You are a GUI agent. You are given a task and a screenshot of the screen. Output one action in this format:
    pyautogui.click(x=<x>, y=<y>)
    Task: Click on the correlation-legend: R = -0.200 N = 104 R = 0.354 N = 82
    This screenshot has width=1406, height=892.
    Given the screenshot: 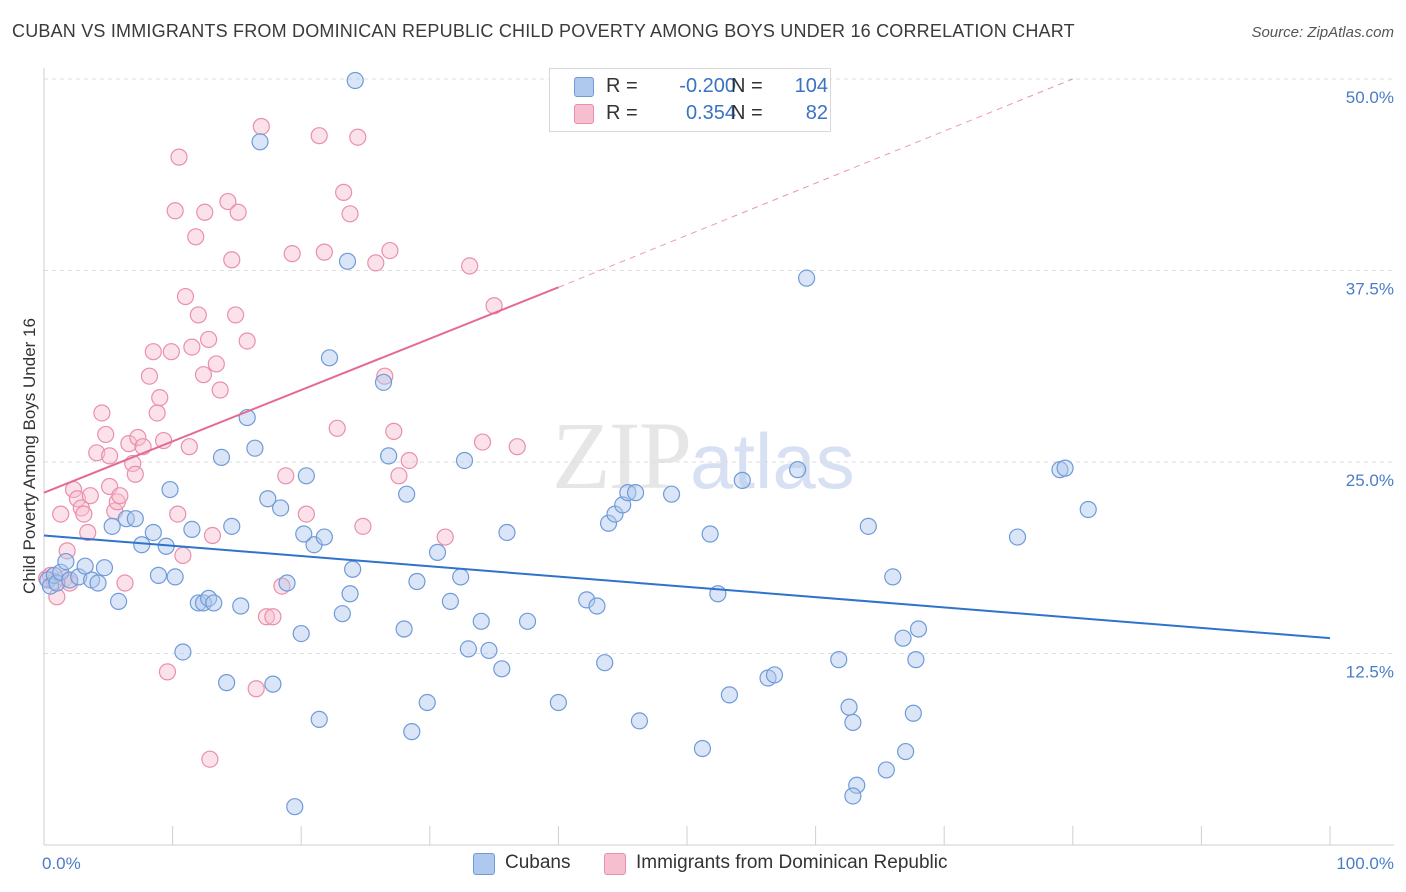 What is the action you would take?
    pyautogui.click(x=690, y=100)
    